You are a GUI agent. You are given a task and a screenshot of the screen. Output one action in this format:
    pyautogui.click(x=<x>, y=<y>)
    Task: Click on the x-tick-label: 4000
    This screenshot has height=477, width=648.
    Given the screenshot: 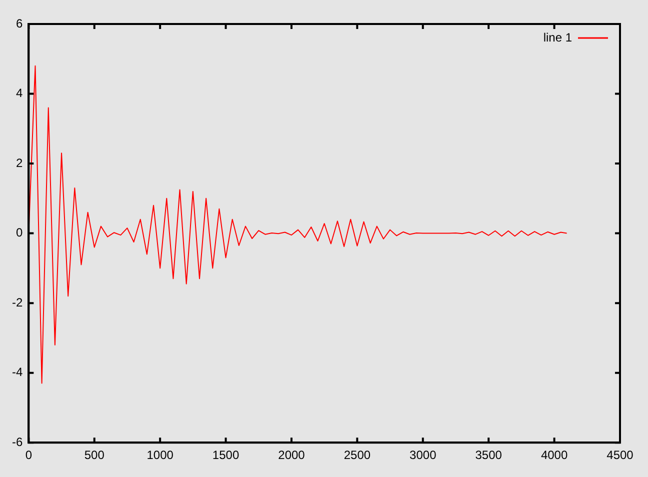 What is the action you would take?
    pyautogui.click(x=554, y=455)
    